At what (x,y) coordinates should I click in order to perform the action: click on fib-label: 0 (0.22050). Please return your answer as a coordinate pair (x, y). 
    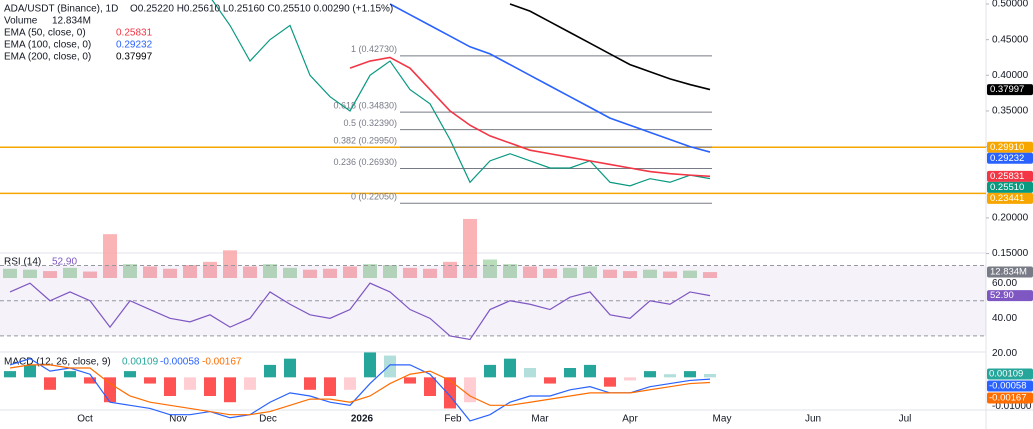
    Looking at the image, I should click on (374, 197).